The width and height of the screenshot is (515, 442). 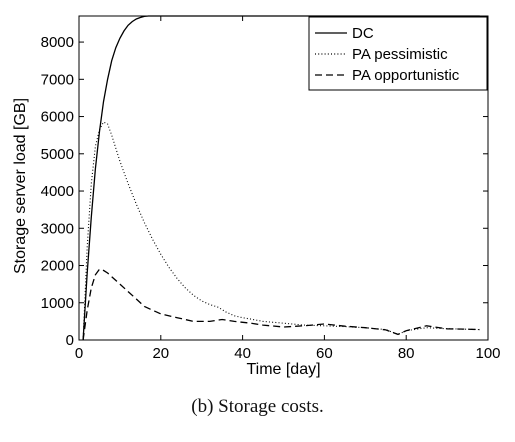 What do you see at coordinates (70, 340) in the screenshot?
I see `y-tick-label: 0` at bounding box center [70, 340].